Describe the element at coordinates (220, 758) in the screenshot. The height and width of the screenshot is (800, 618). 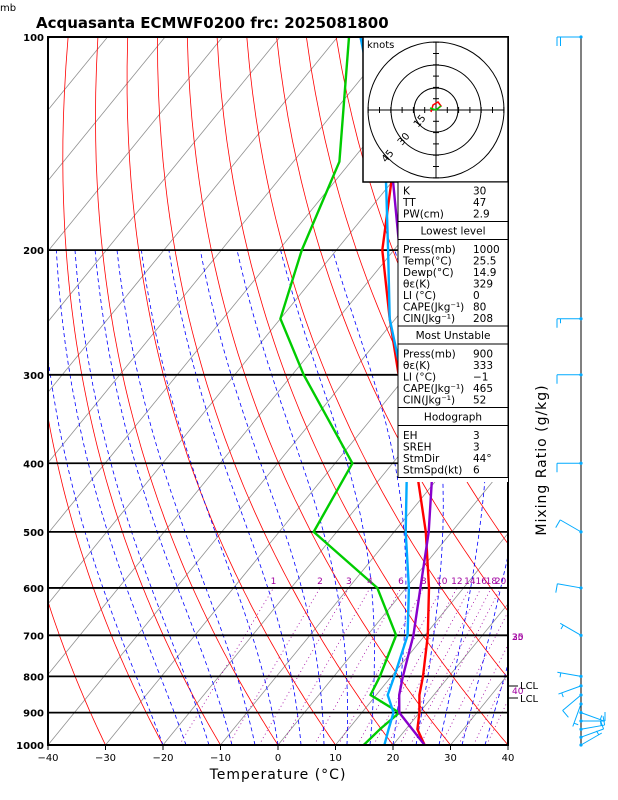
I see `x-tick-label: −10` at that location.